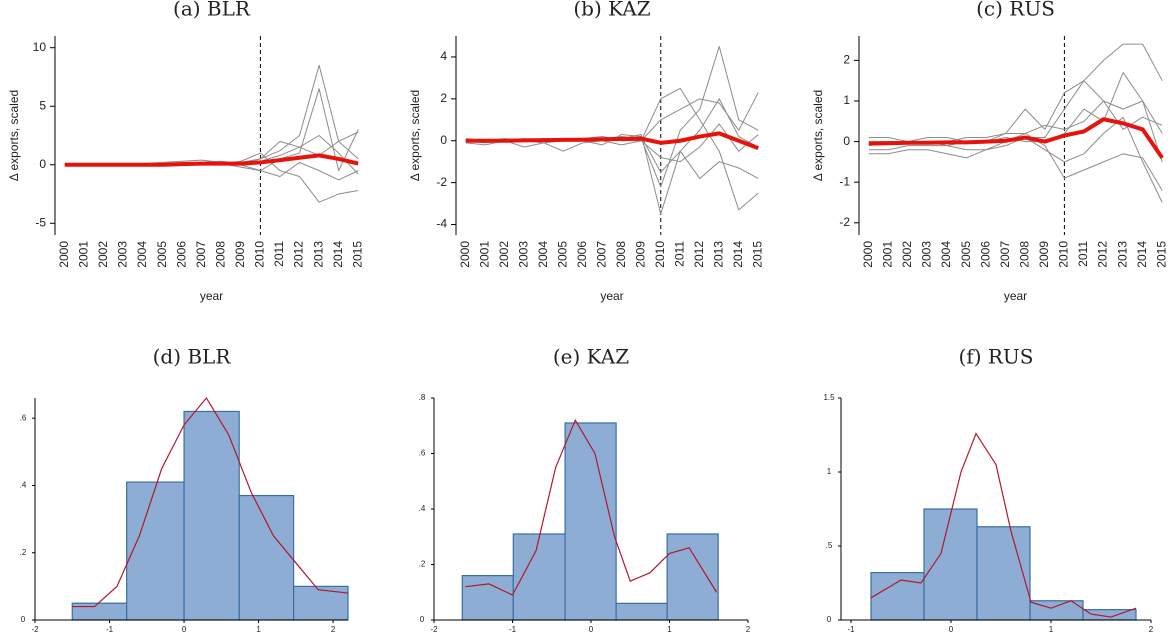 The image size is (1174, 638). What do you see at coordinates (441, 182) in the screenshot?
I see `y-tick-label: -2` at bounding box center [441, 182].